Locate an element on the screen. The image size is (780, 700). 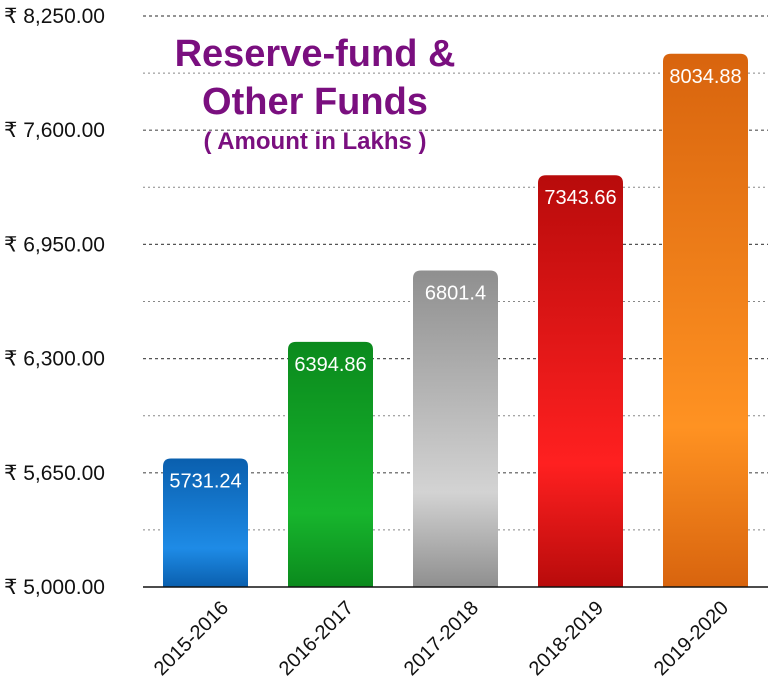
x-tick-label: 2018-2019 is located at coordinates (566, 638).